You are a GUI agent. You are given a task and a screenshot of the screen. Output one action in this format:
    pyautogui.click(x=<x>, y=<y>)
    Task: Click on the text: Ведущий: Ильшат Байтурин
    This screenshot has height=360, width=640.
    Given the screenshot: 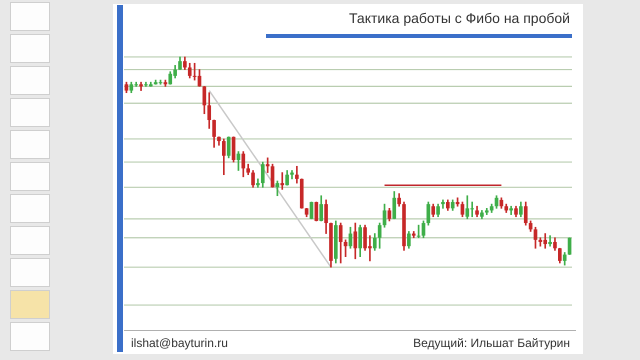 What is the action you would take?
    pyautogui.click(x=491, y=343)
    